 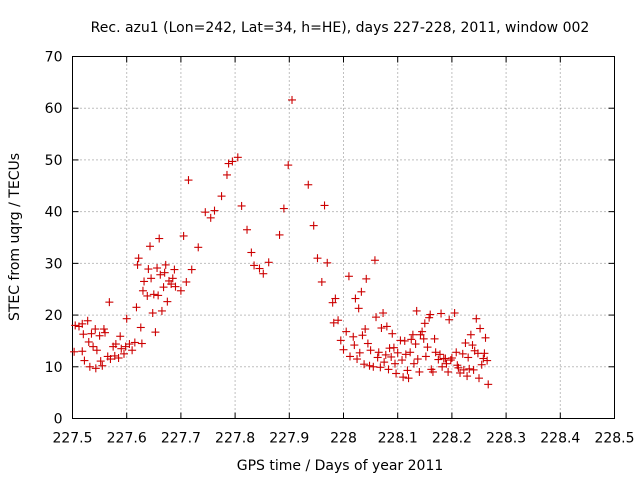 What do you see at coordinates (54, 264) in the screenshot?
I see `y-tick-label: 30` at bounding box center [54, 264].